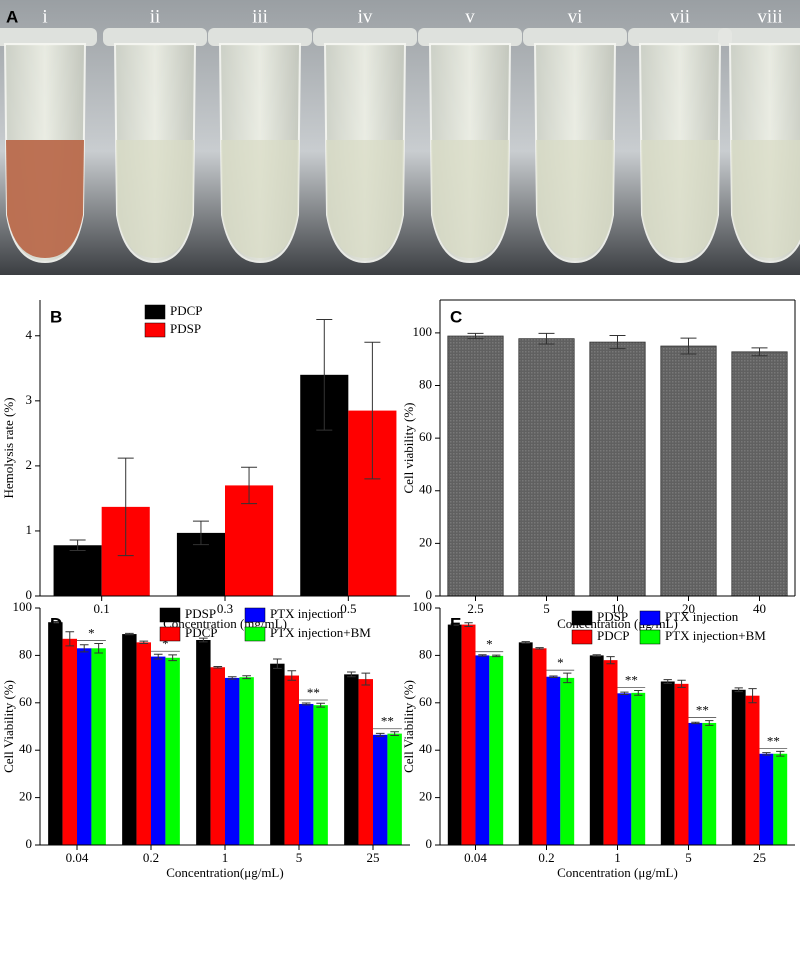  I want to click on y-axis-label: Cell viability (%), so click(408, 448).